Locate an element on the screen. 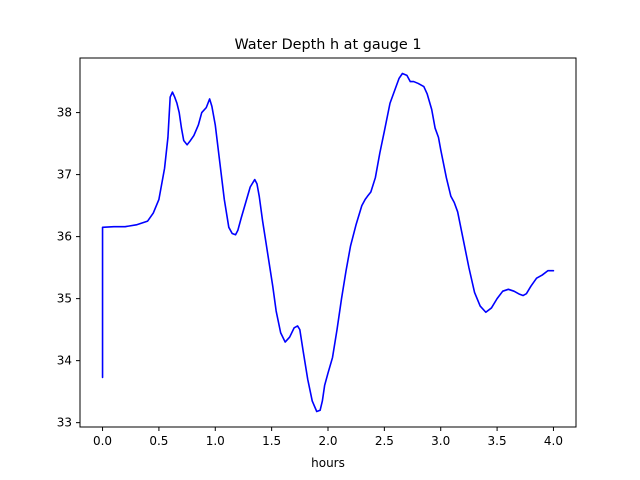  x-tick-label: 0.5 is located at coordinates (158, 441).